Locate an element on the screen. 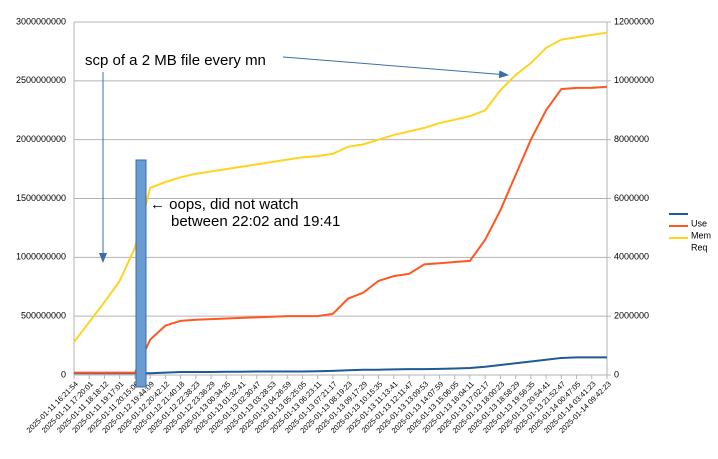  y2-tick-label: 0 is located at coordinates (616, 374).